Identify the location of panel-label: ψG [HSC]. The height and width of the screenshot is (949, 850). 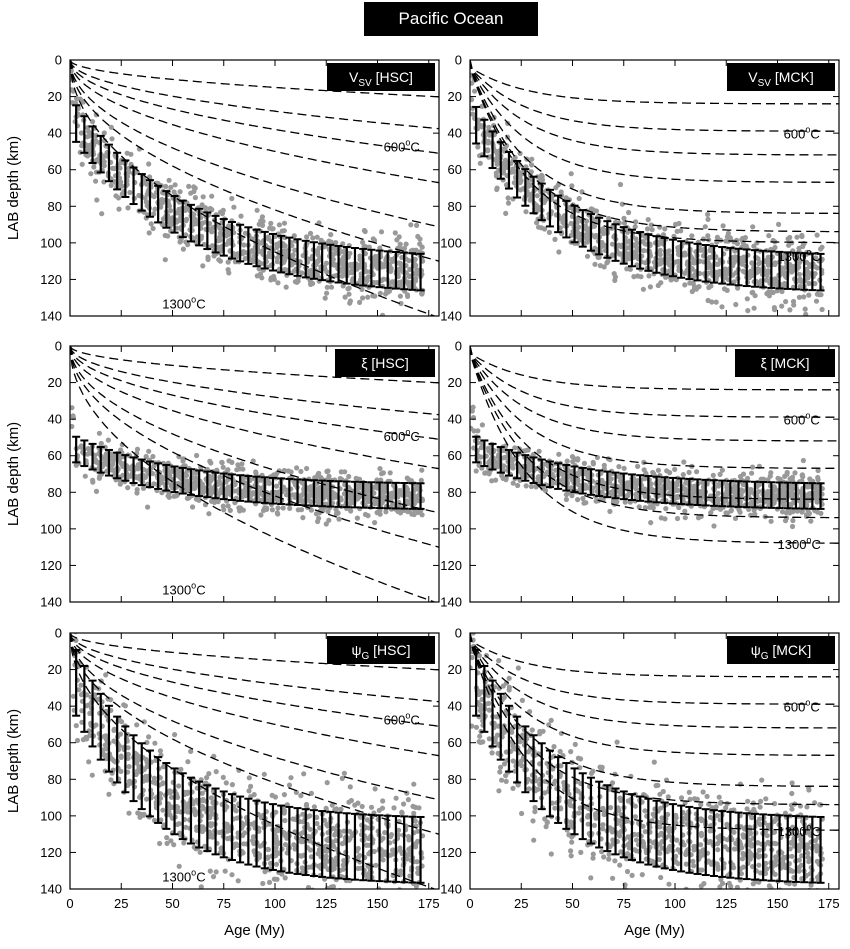
(381, 650).